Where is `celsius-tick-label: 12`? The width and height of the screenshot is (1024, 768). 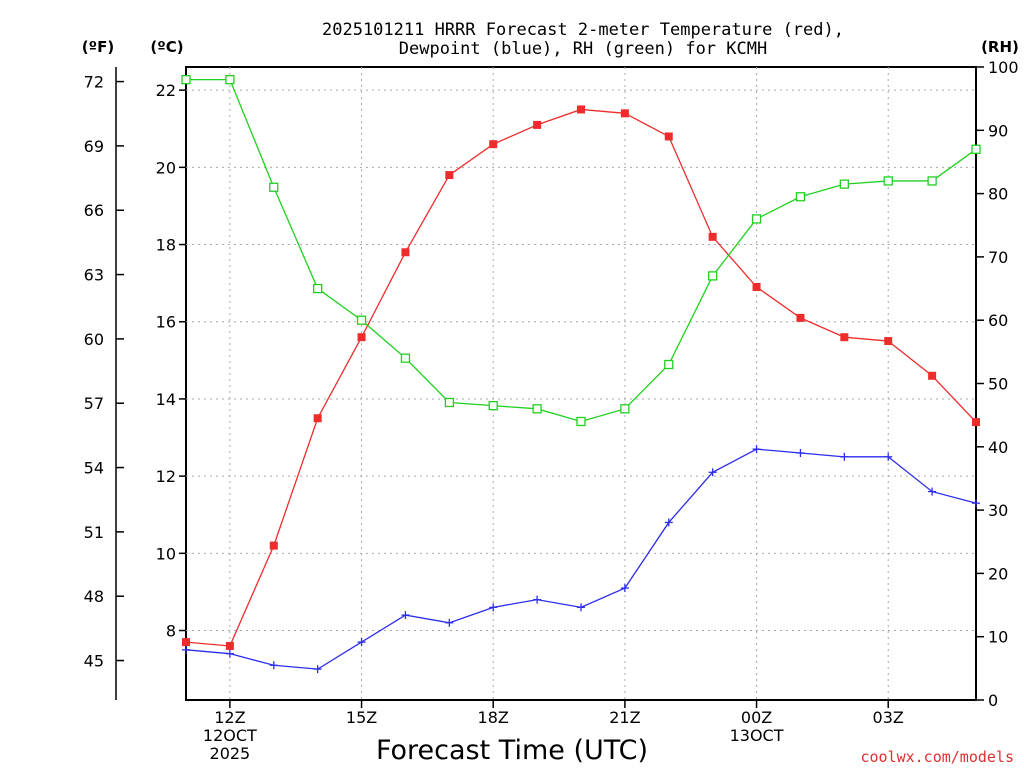 celsius-tick-label: 12 is located at coordinates (166, 476).